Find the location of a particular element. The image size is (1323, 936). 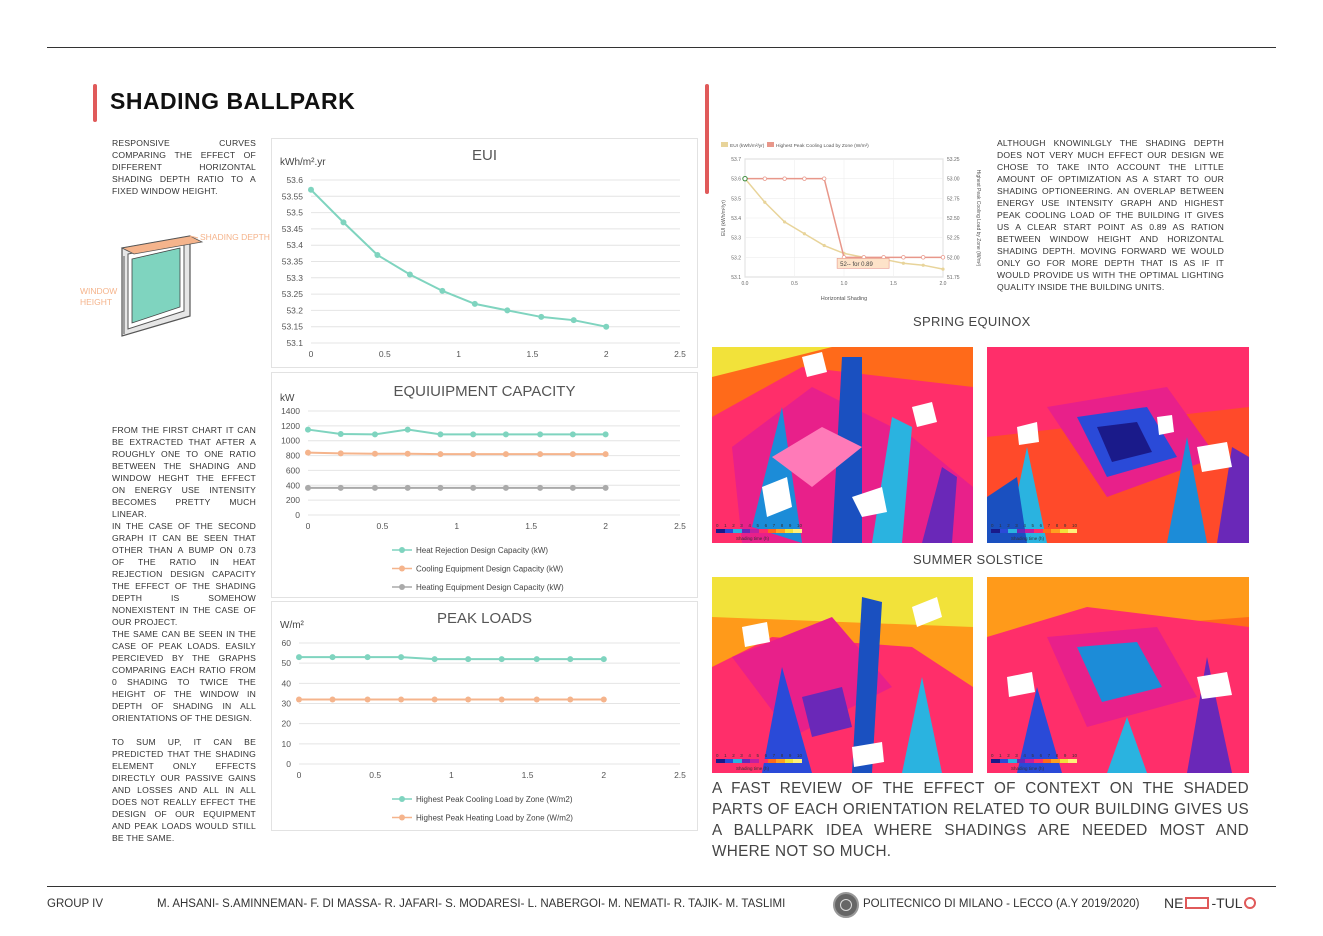

legend-ticks: 0 1 2 3 4 5 6 7 8 9 10 is located at coordinates (1034, 755).